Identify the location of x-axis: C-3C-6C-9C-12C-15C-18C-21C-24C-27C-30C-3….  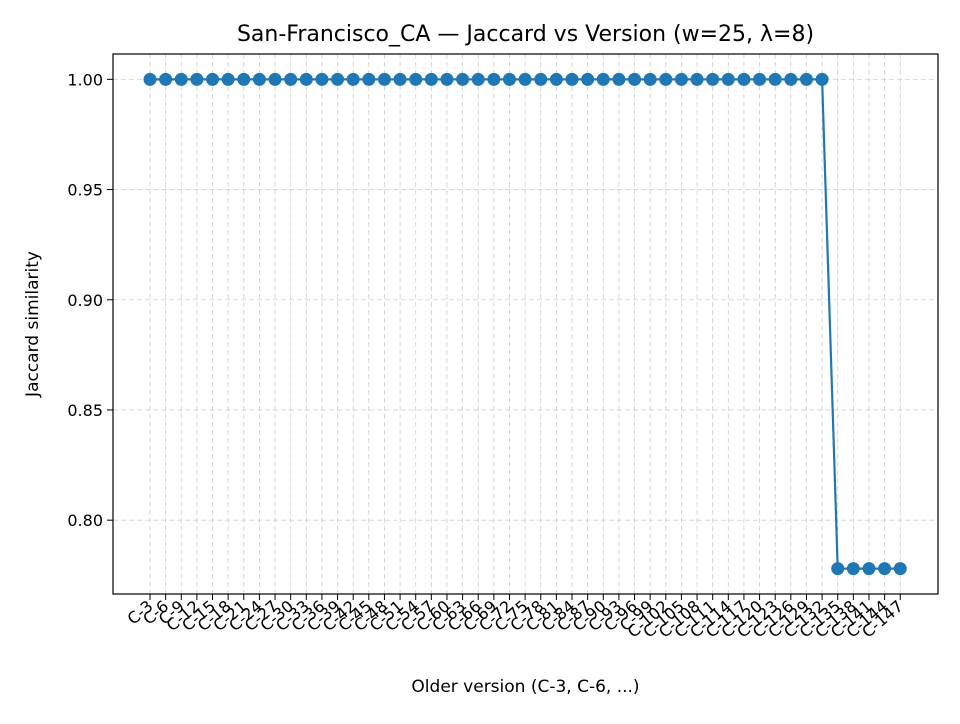
(515, 618).